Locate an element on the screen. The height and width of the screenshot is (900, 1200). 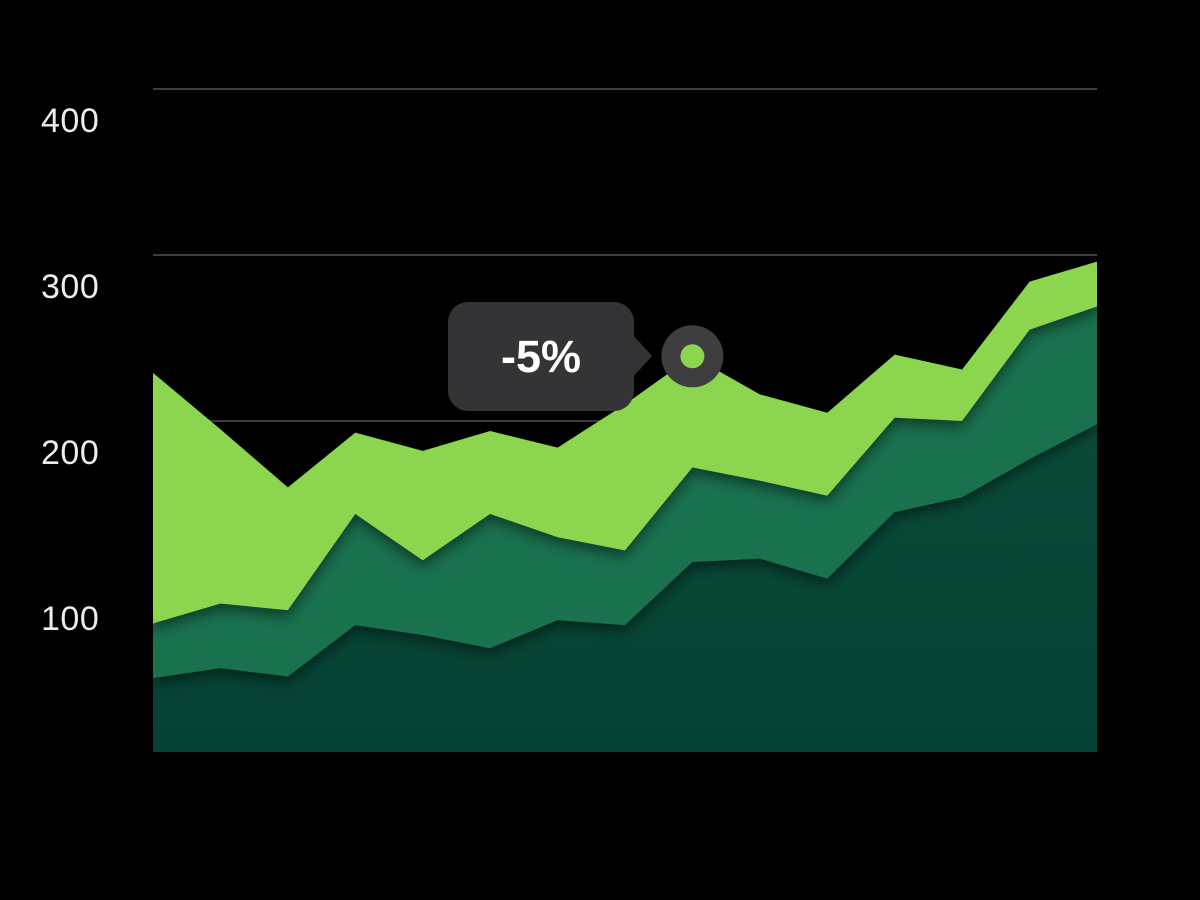
tooltip-pointer-icon is located at coordinates (642, 356).